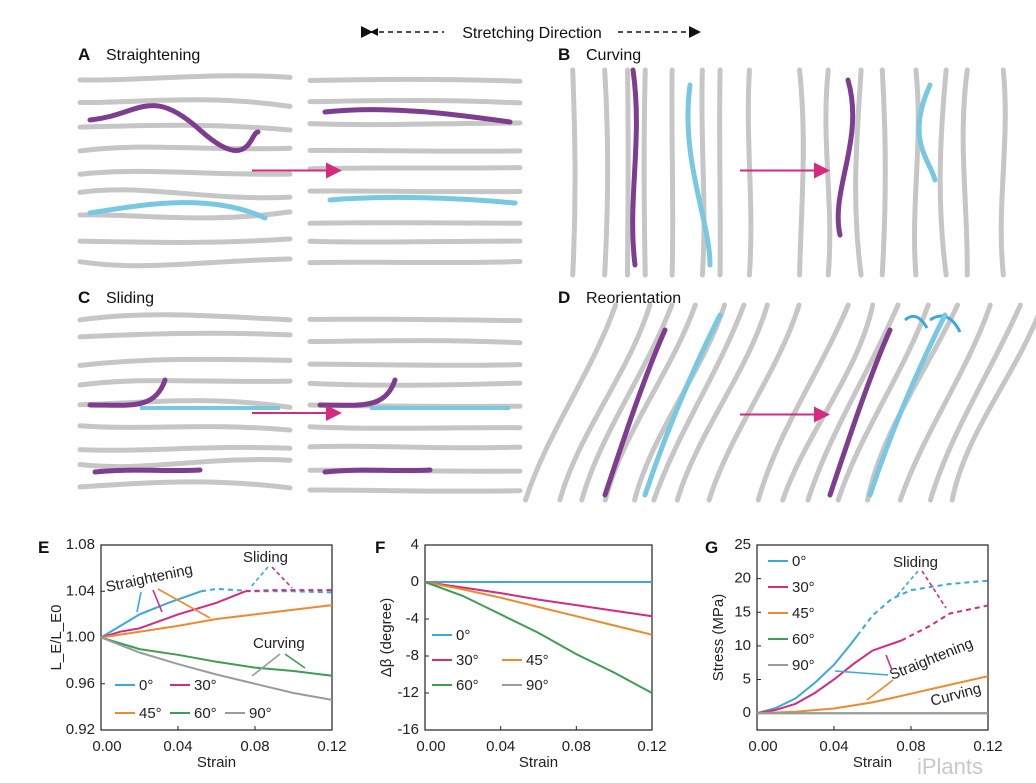 This screenshot has width=1036, height=783. Describe the element at coordinates (80, 590) in the screenshot. I see `y-tick-label: 1.04` at that location.